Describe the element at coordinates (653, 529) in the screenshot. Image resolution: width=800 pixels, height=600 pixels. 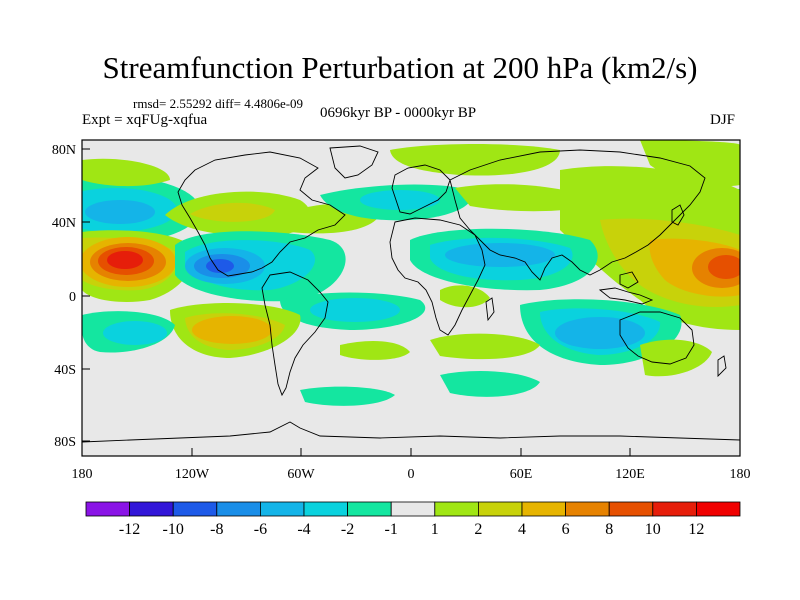
I see `colorbar-label: 10` at that location.